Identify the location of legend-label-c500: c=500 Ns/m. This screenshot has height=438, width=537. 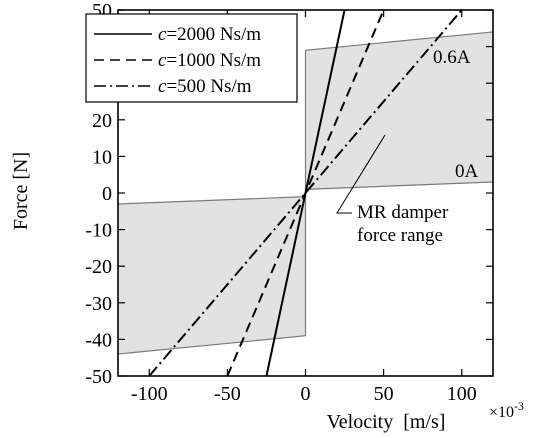
(205, 86).